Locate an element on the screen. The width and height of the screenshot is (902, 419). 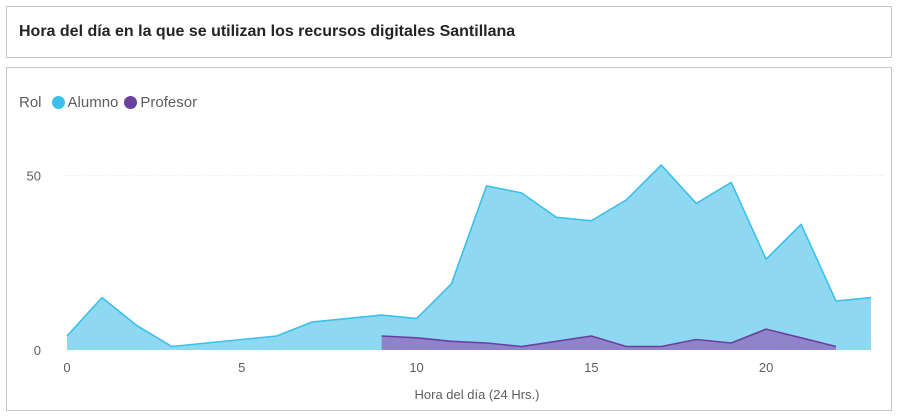
y-tick-label: 50 is located at coordinates (34, 175).